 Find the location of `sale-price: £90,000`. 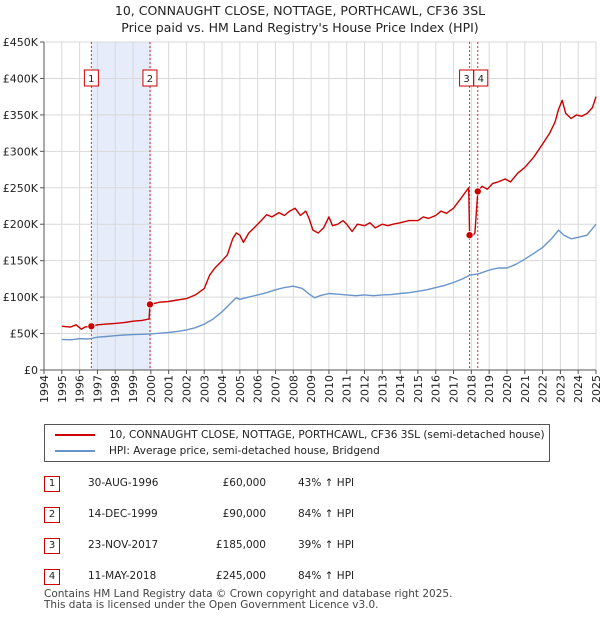

sale-price: £90,000 is located at coordinates (244, 514).